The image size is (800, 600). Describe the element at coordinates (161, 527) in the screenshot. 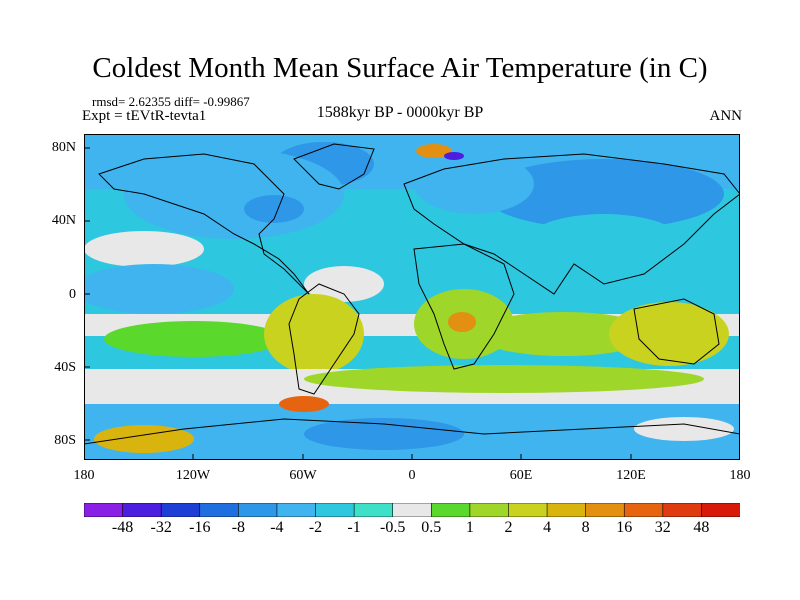

I see `colorbar-label: -32` at that location.